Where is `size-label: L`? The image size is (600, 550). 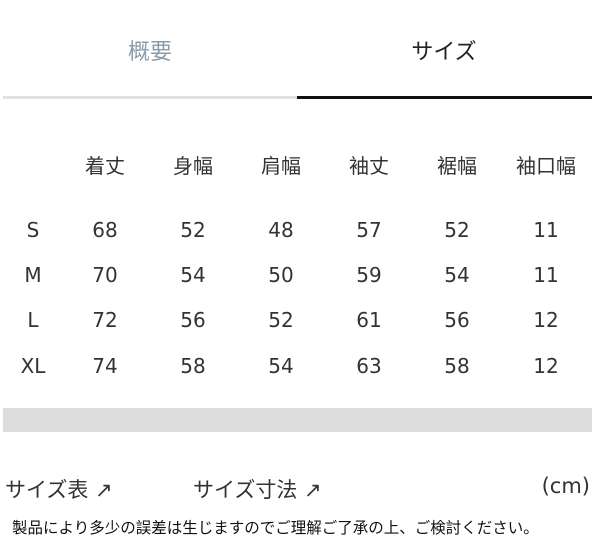
size-label: L is located at coordinates (33, 320).